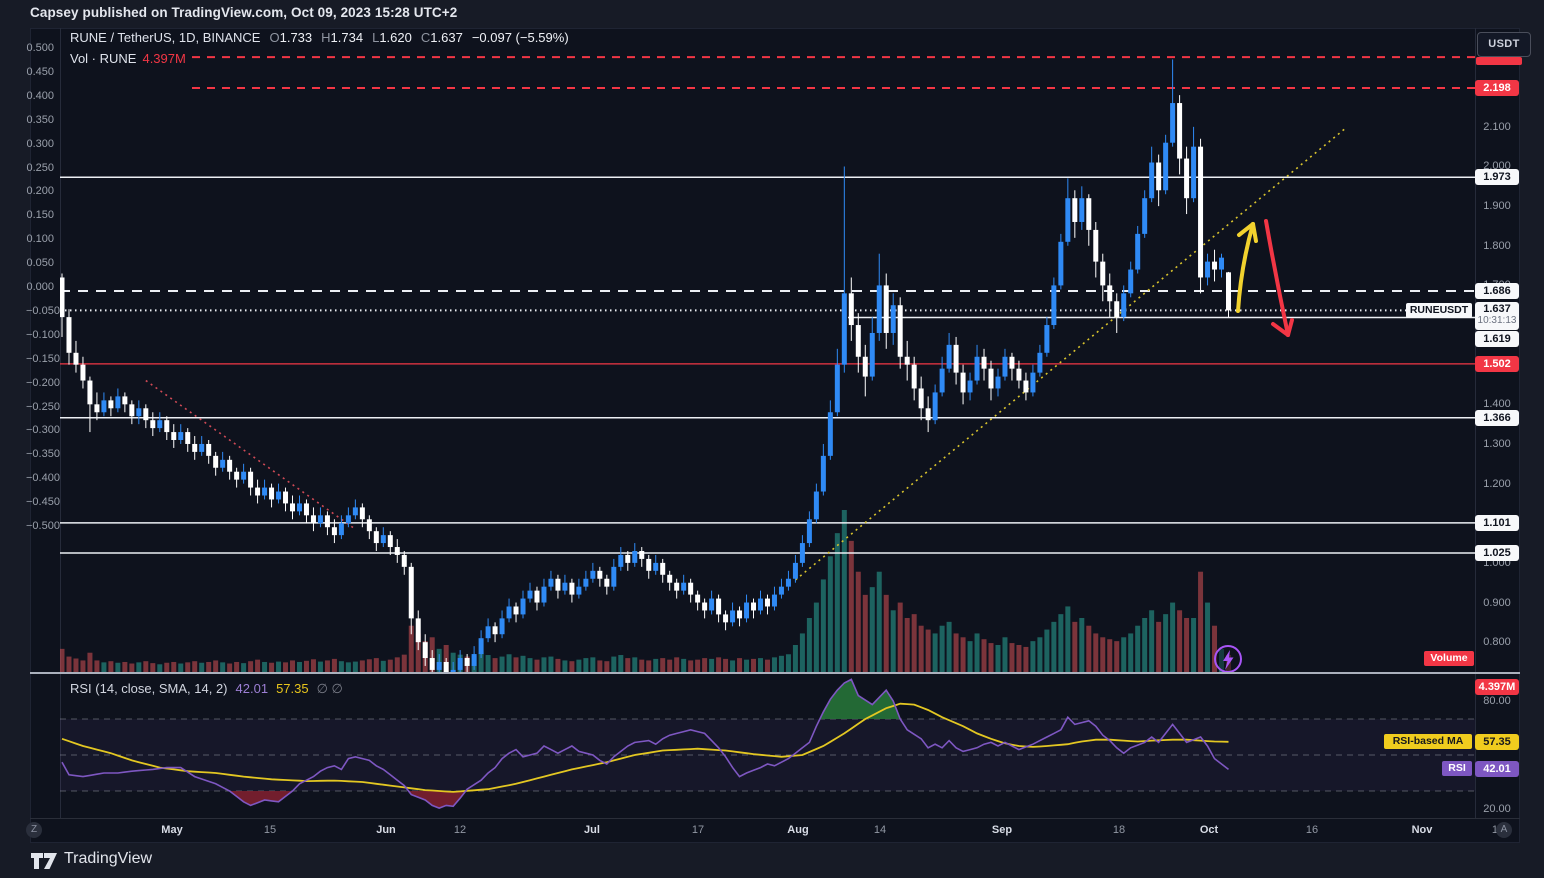 The height and width of the screenshot is (878, 1544). I want to click on rsi-legend-value: 42.01, so click(252, 688).